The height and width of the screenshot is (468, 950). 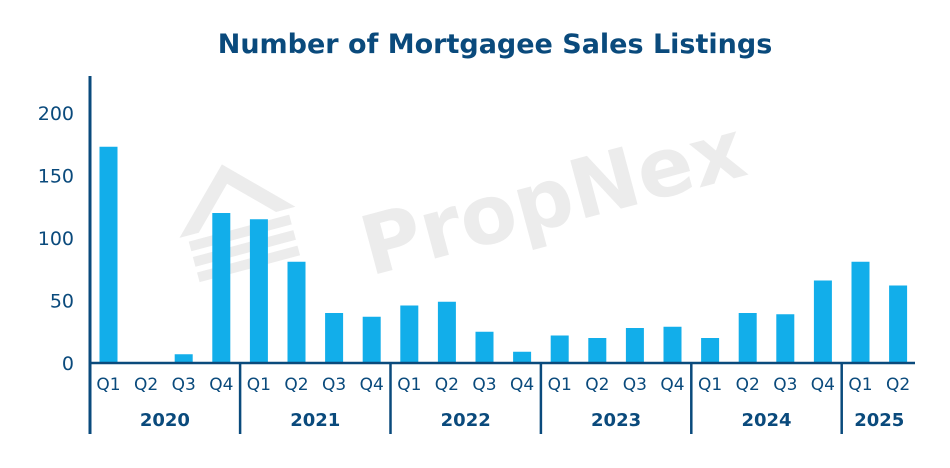 I want to click on bar-2022-q2, so click(x=446, y=332).